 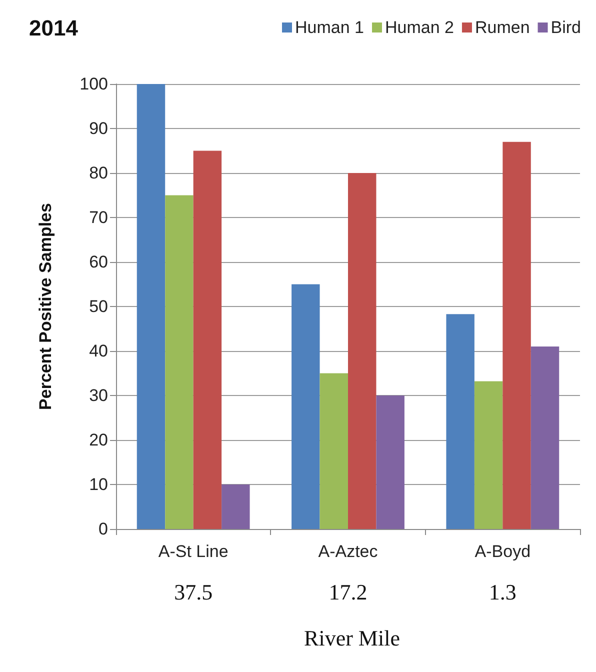 What do you see at coordinates (502, 551) in the screenshot?
I see `x-tick-label: A-Boyd` at bounding box center [502, 551].